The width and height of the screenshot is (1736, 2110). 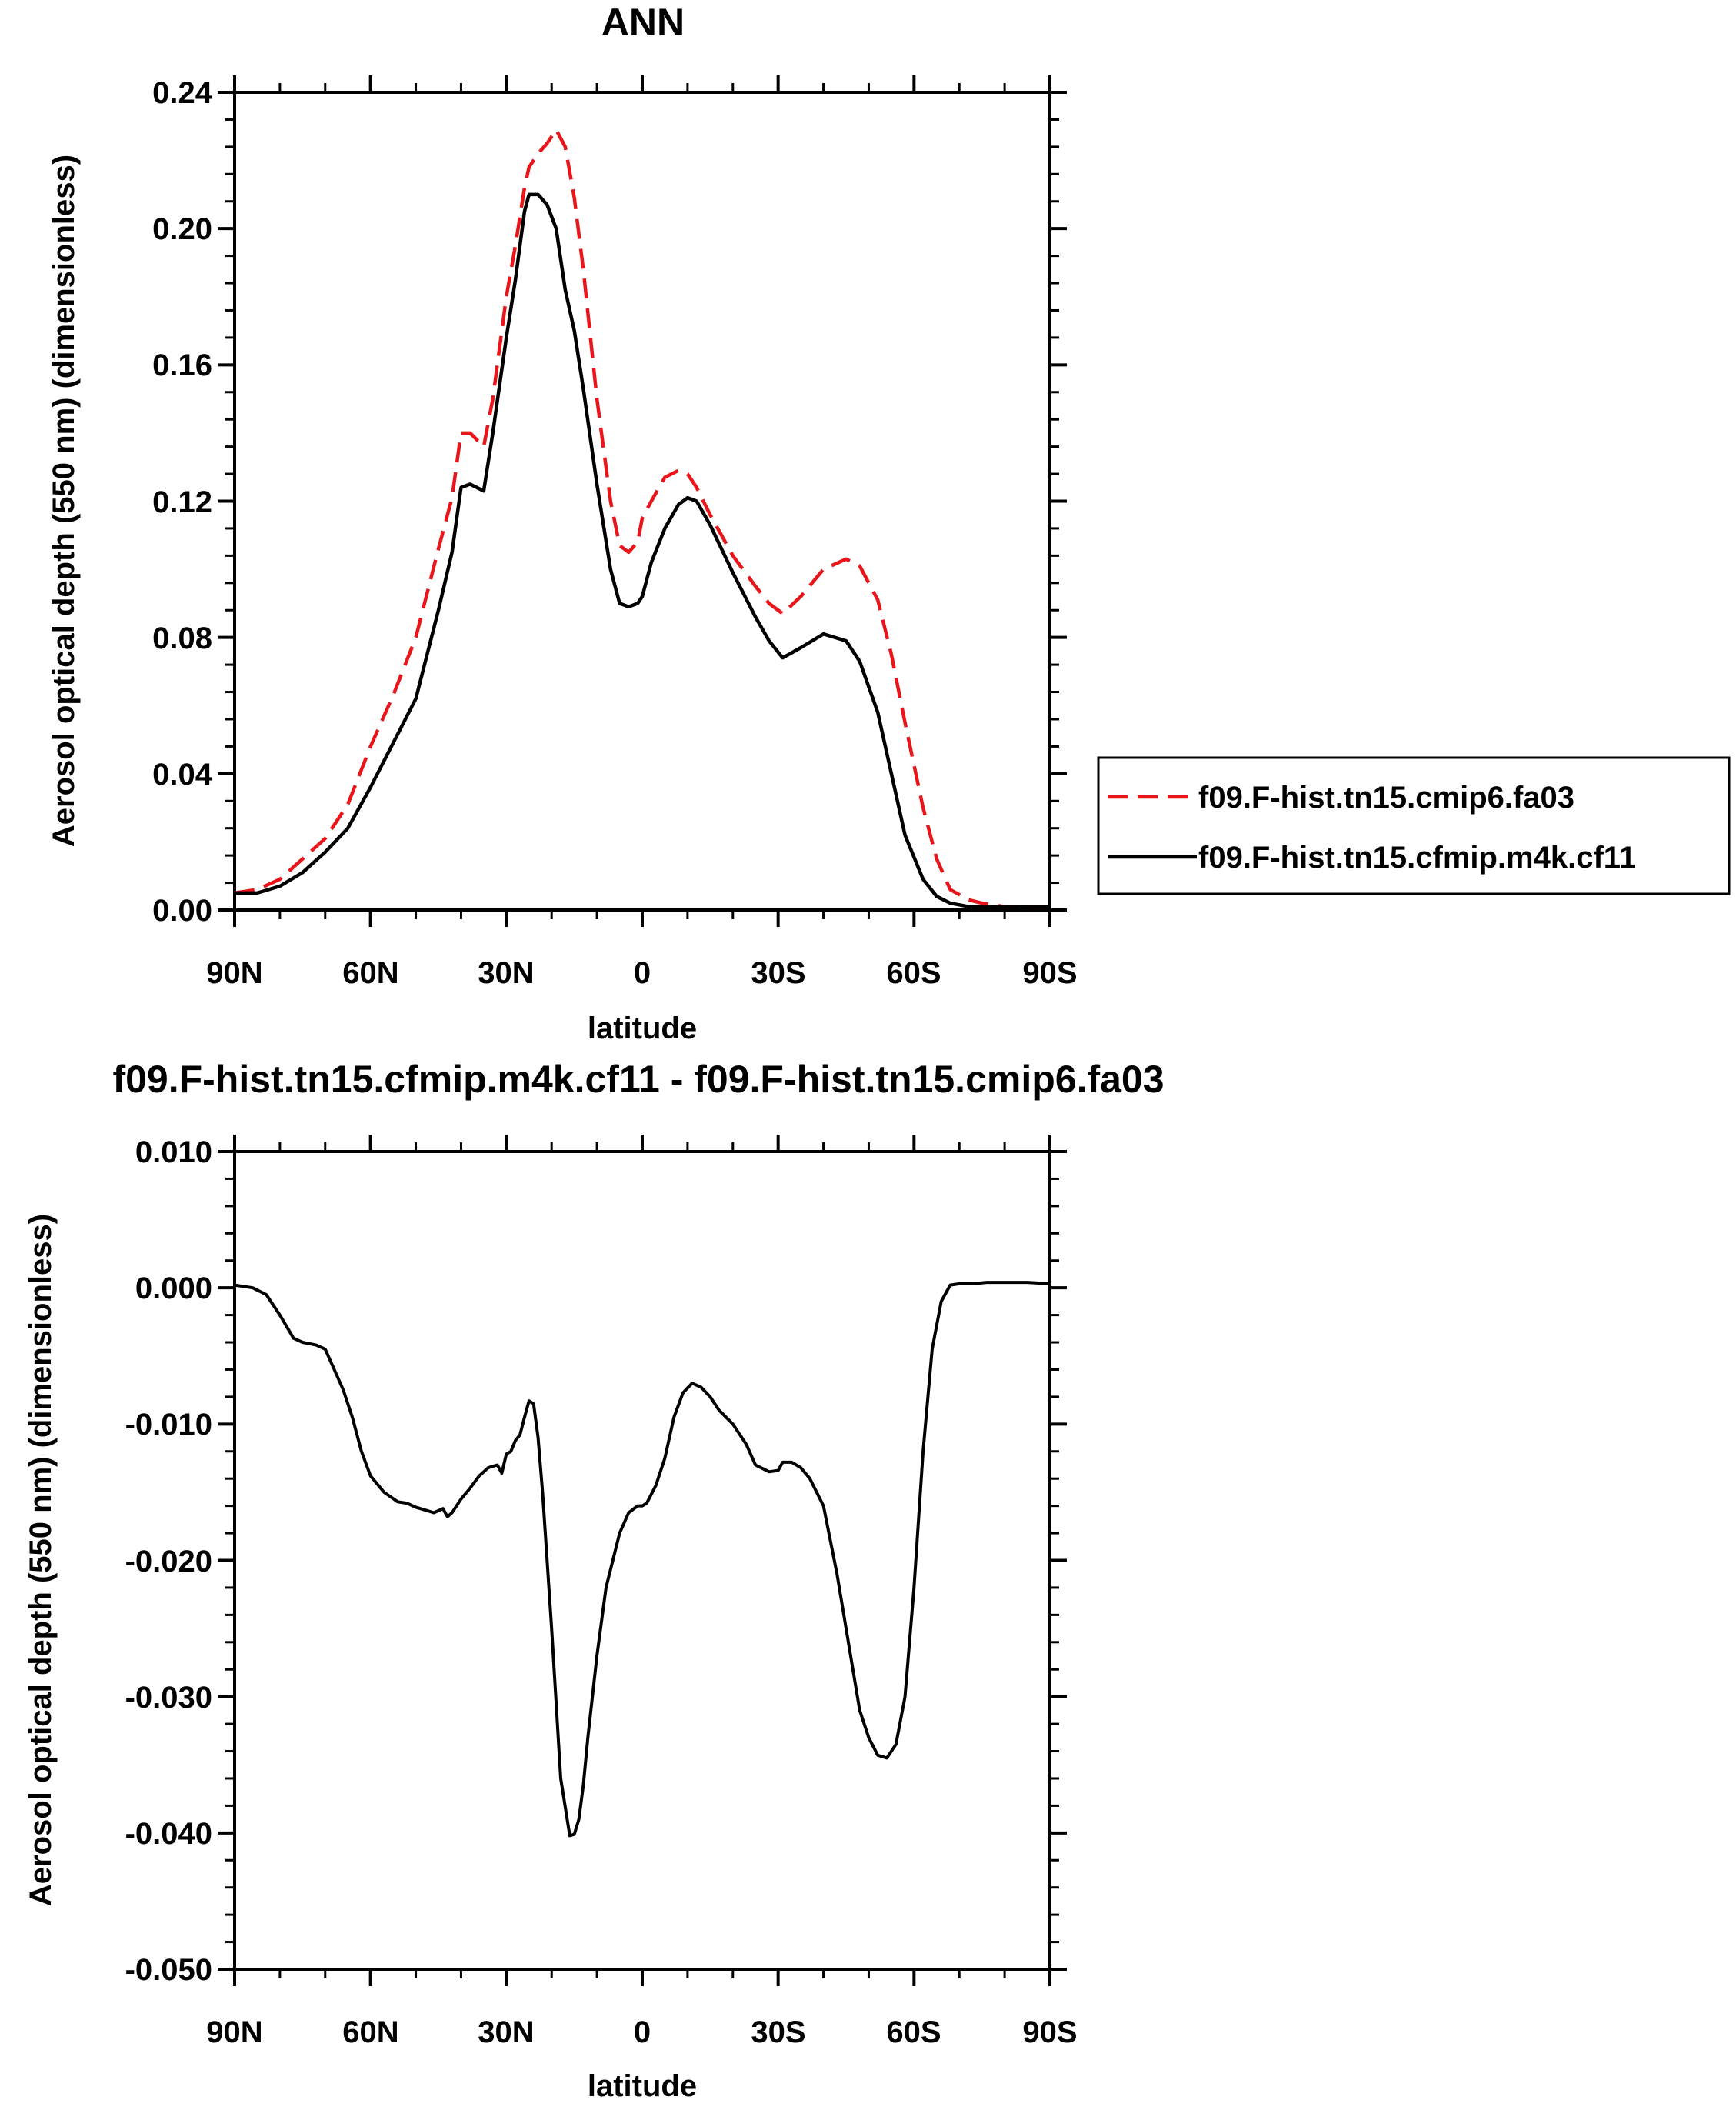 I want to click on bottom-y-tick-label: -0.050, so click(x=168, y=1970).